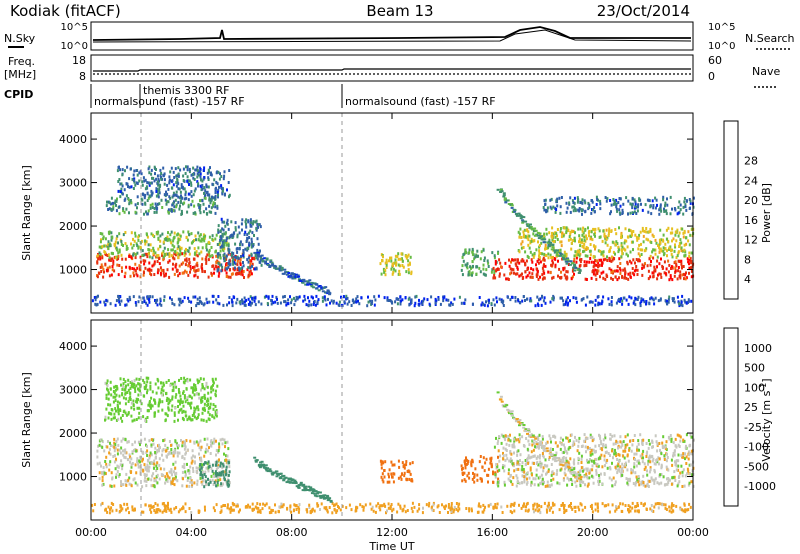 The image size is (800, 554). What do you see at coordinates (392, 532) in the screenshot?
I see `time-tick-label: 12:00` at bounding box center [392, 532].